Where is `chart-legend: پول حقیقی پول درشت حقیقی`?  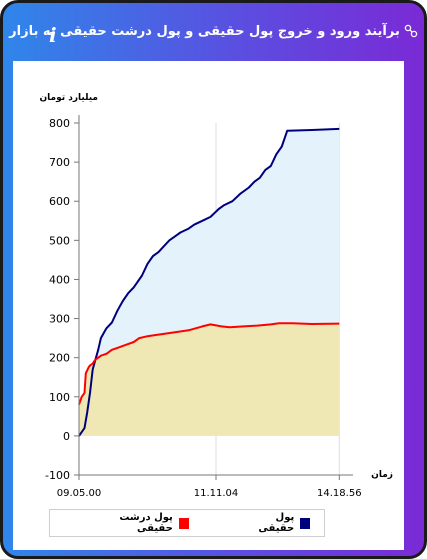 chart-legend: پول حقیقی پول درشت حقیقی is located at coordinates (187, 523).